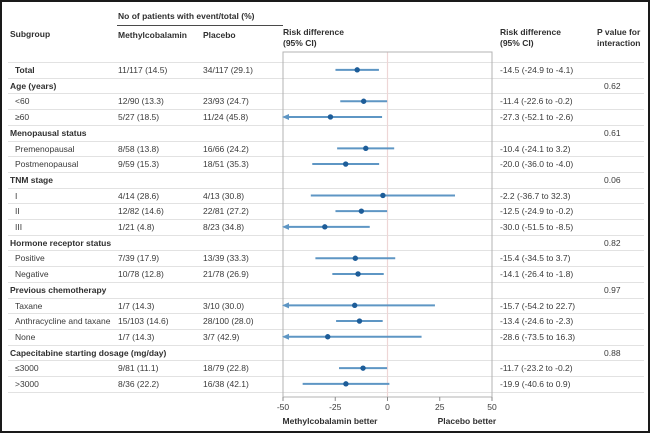 Image resolution: width=650 pixels, height=433 pixels. What do you see at coordinates (538, 336) in the screenshot?
I see `risk-difference-value: -28.6 (-73.5 to 16.3)` at bounding box center [538, 336].